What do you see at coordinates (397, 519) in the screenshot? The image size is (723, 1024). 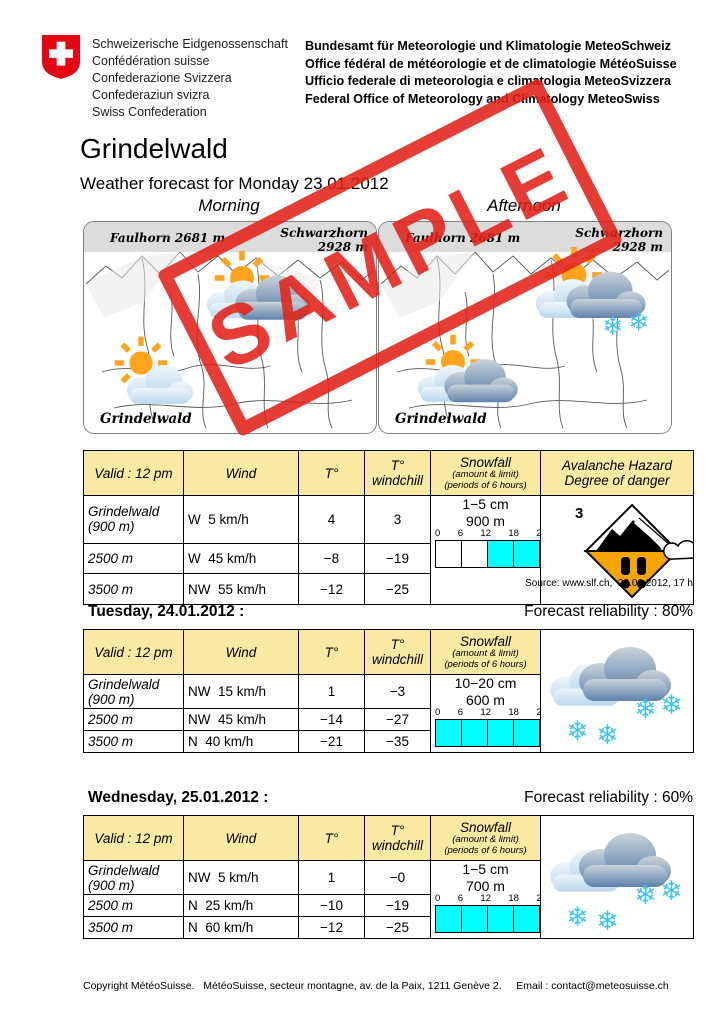 I see `windchill-cell: 3` at bounding box center [397, 519].